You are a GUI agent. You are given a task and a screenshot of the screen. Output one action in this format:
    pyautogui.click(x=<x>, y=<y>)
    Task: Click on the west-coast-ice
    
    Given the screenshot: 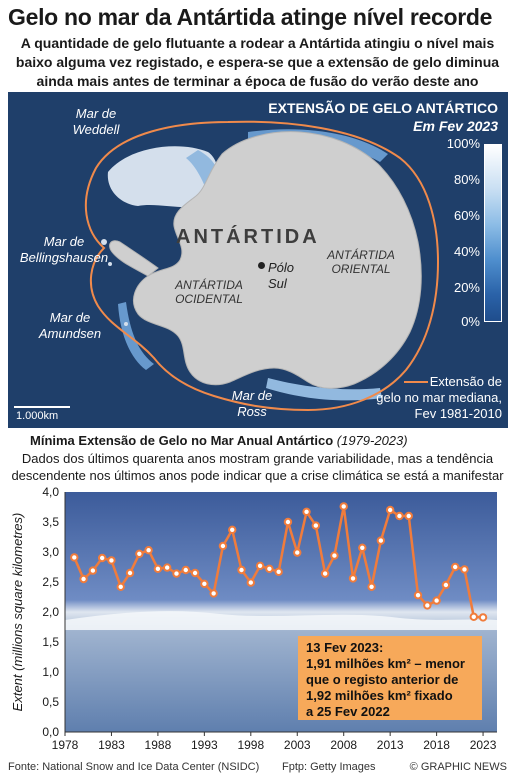 What is the action you would take?
    pyautogui.click(x=136, y=336)
    